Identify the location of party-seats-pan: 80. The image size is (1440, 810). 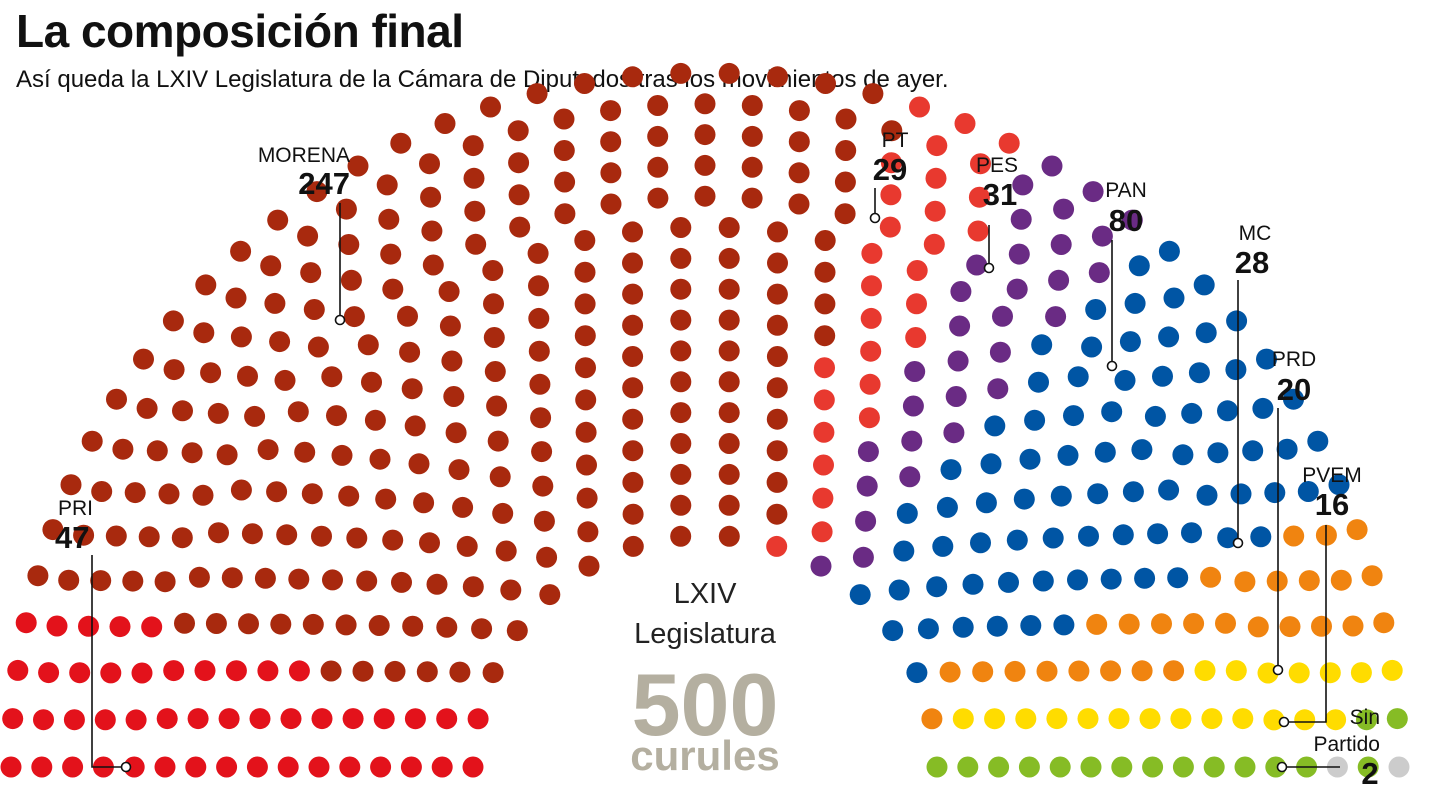
(1126, 220).